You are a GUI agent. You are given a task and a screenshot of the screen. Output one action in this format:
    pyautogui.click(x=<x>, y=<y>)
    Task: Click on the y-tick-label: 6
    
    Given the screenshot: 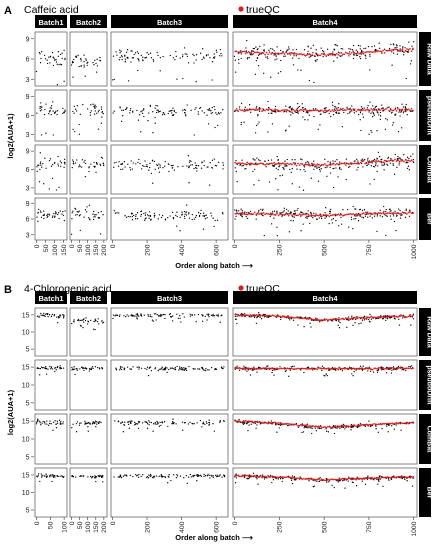 What is the action you would take?
    pyautogui.click(x=28, y=60)
    